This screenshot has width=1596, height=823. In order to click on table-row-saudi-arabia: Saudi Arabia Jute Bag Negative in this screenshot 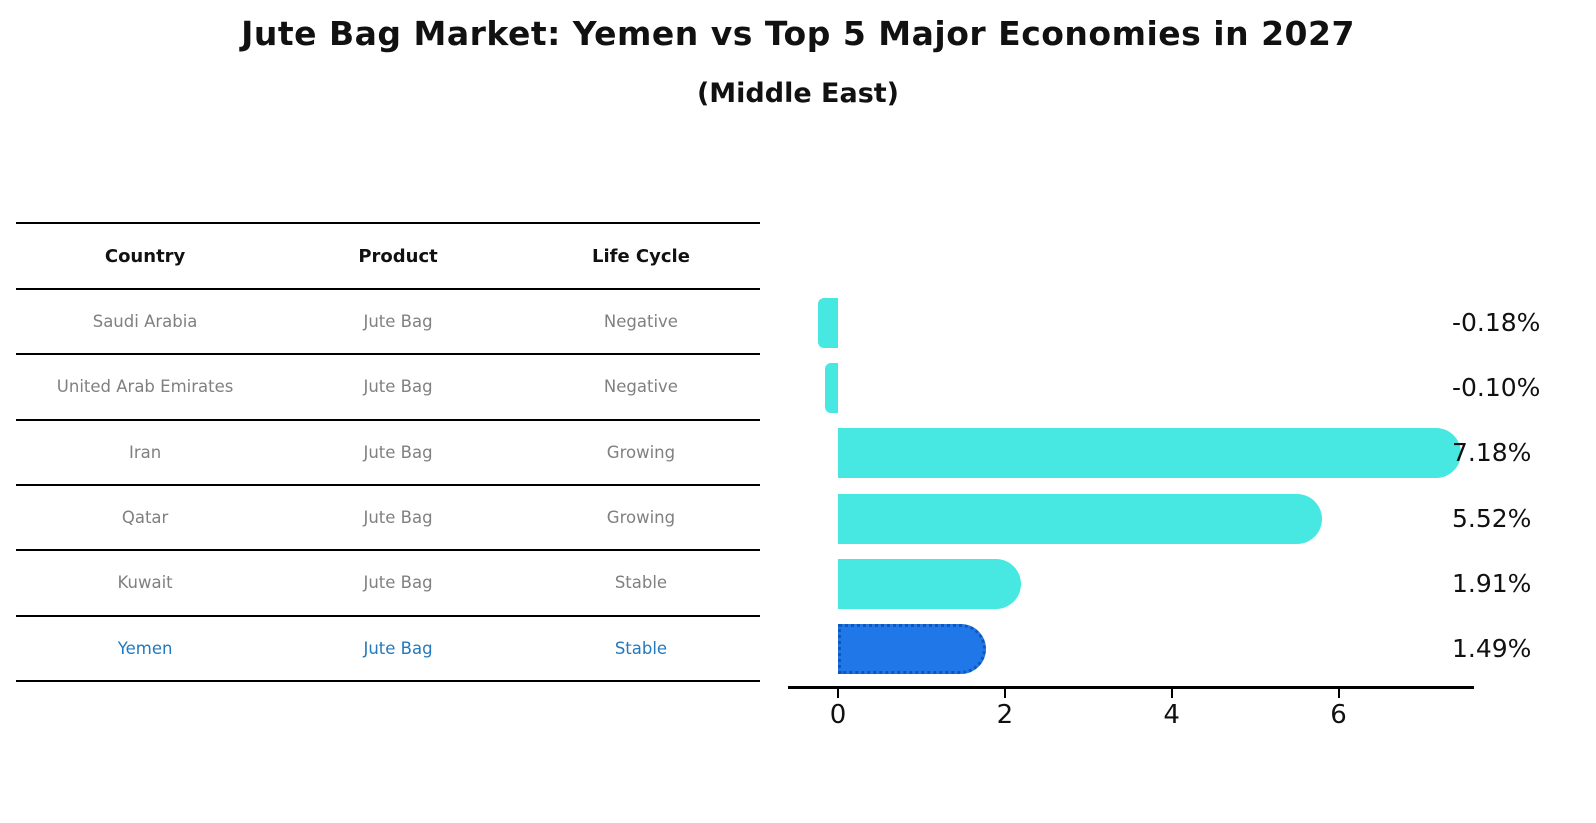, I will do `click(388, 323)`.